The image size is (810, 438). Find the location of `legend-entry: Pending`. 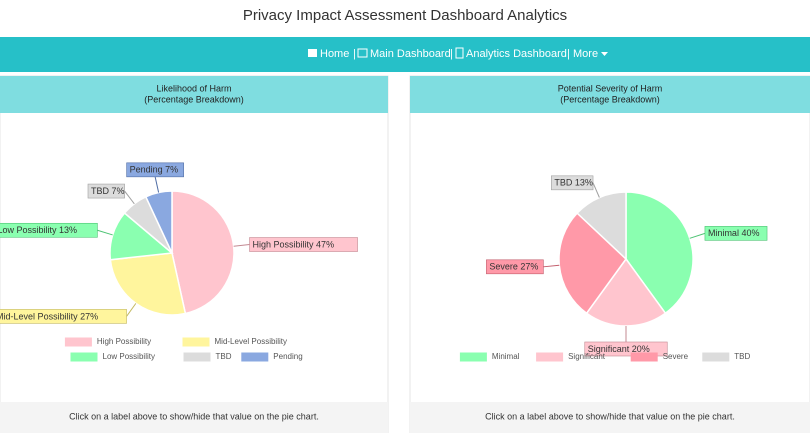

legend-entry: Pending is located at coordinates (287, 356).